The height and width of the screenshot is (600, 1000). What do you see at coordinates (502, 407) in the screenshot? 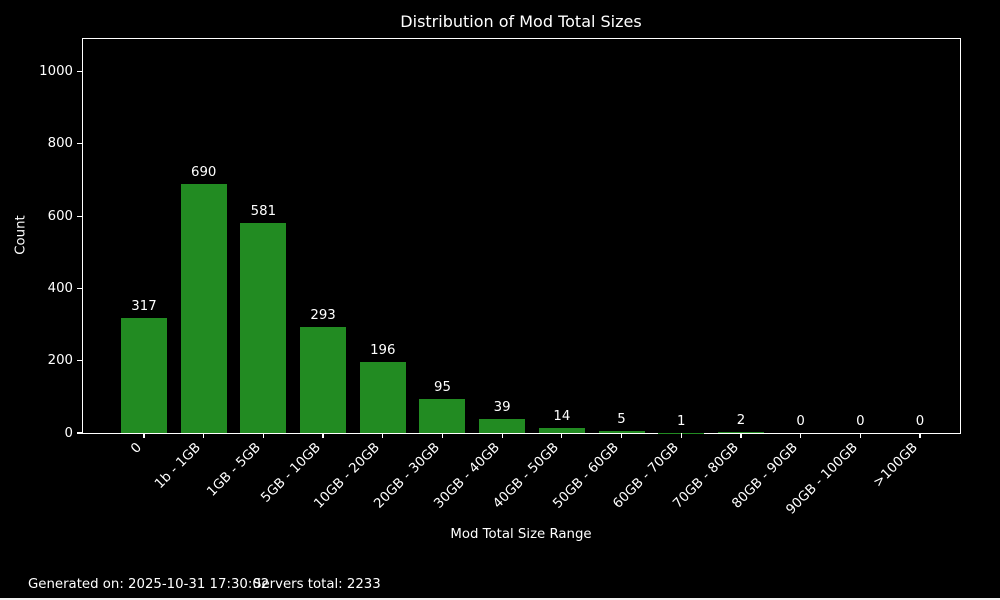
I see `bar-value-label: 39` at bounding box center [502, 407].